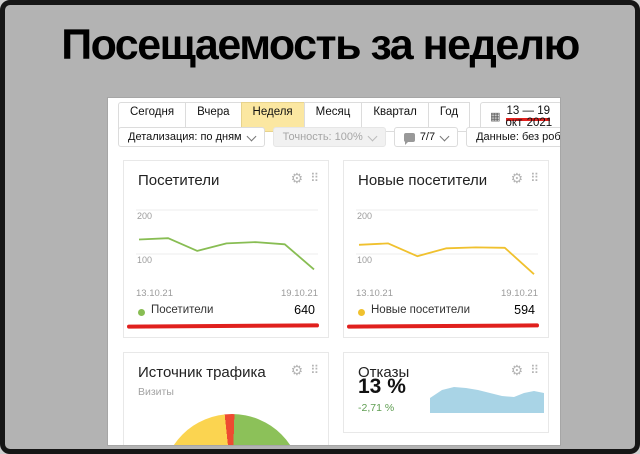 This screenshot has height=454, width=640. I want to click on speech-bubble-icon, so click(409, 138).